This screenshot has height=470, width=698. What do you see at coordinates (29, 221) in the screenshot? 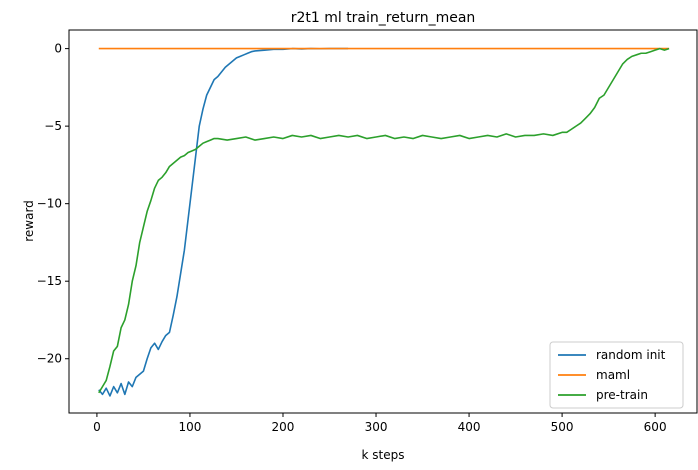
I see `y-axis-label: reward` at bounding box center [29, 221].